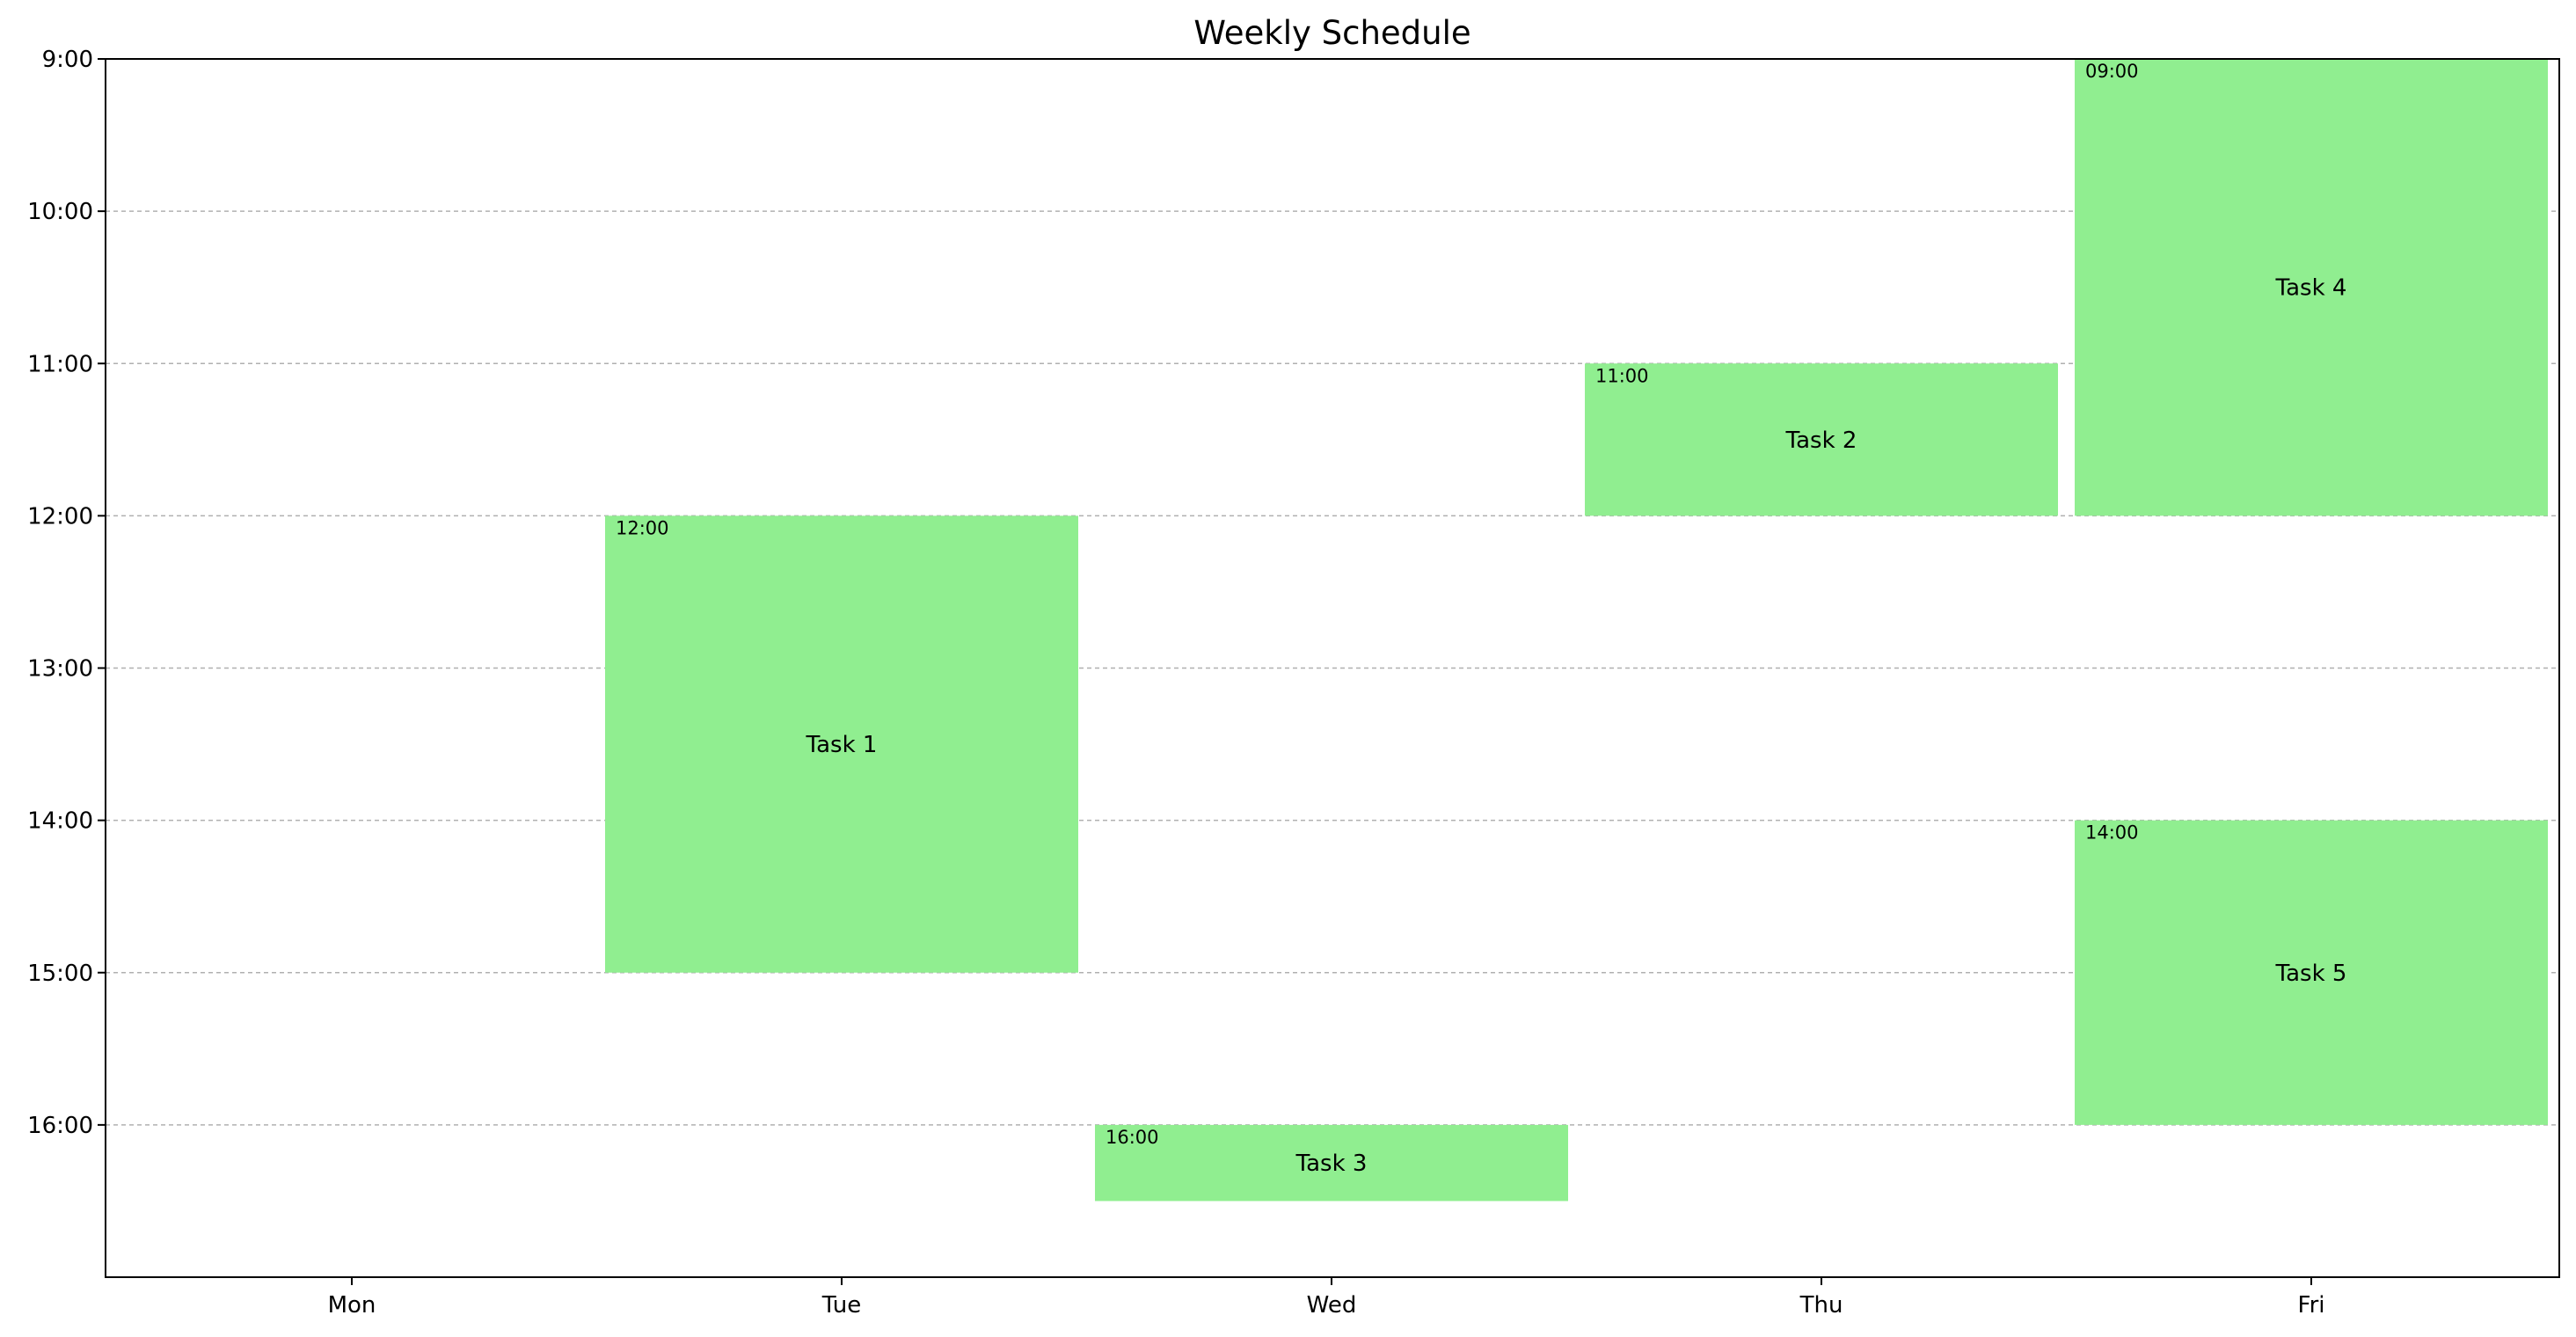 This screenshot has width=2576, height=1337. Describe the element at coordinates (2311, 1305) in the screenshot. I see `x-tick-label: Fri` at that location.